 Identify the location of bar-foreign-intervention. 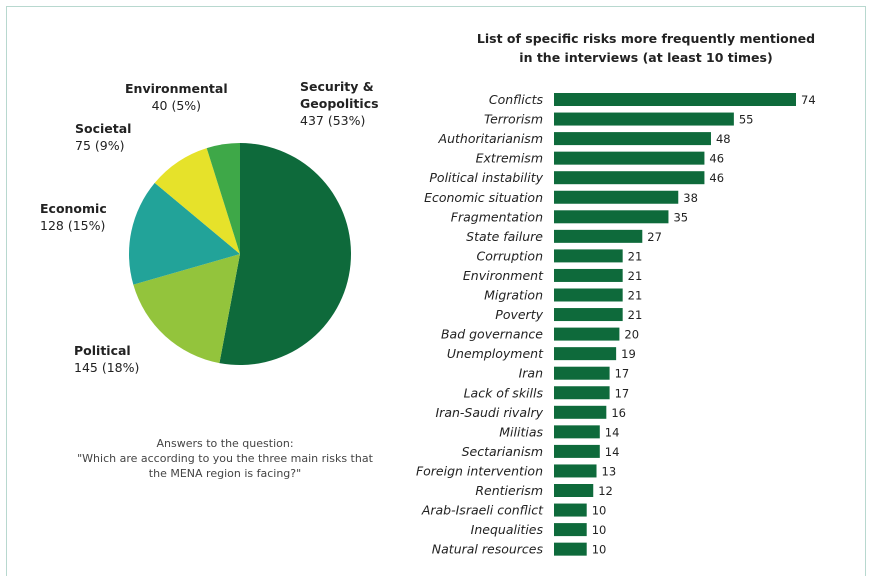
(575, 471).